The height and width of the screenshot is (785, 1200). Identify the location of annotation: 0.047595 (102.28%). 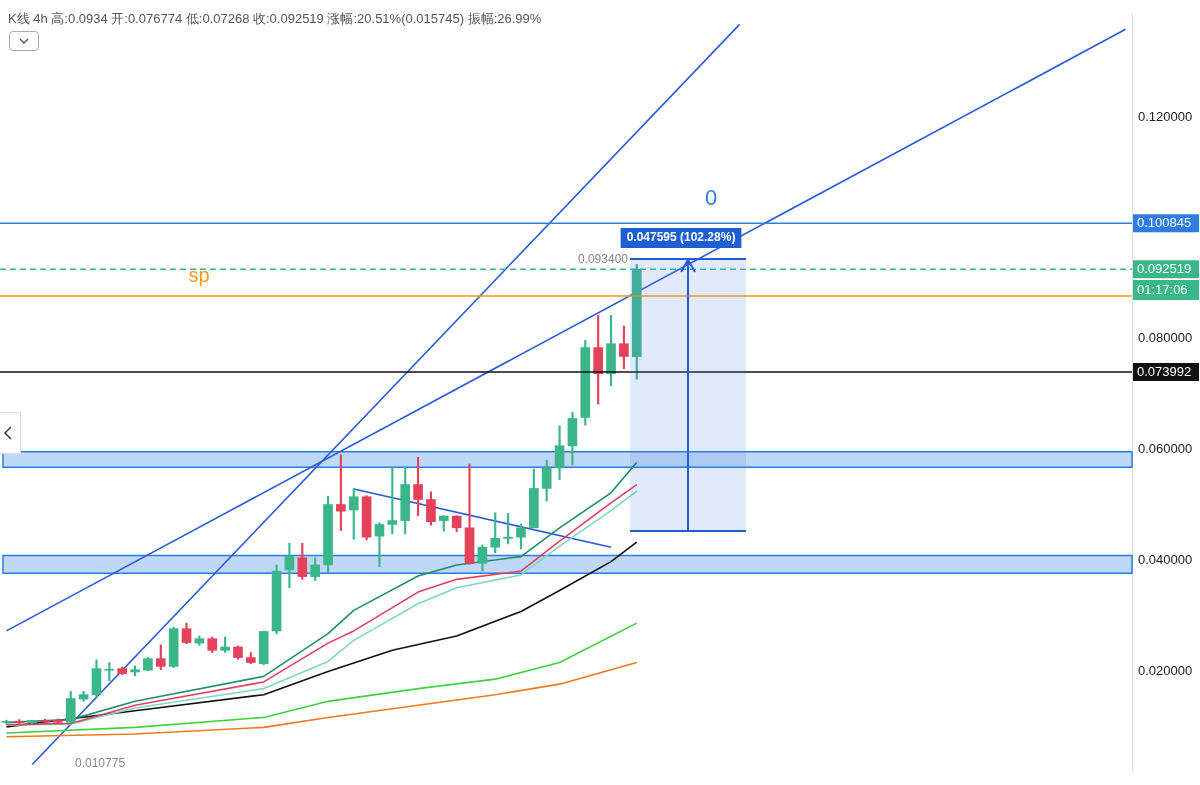
(681, 237).